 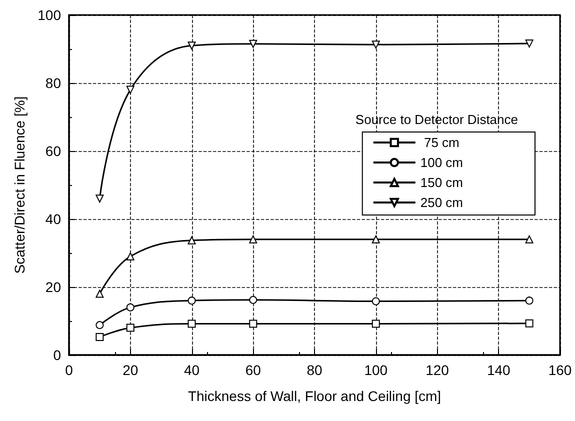 I want to click on x-tick-label: 40, so click(x=192, y=370).